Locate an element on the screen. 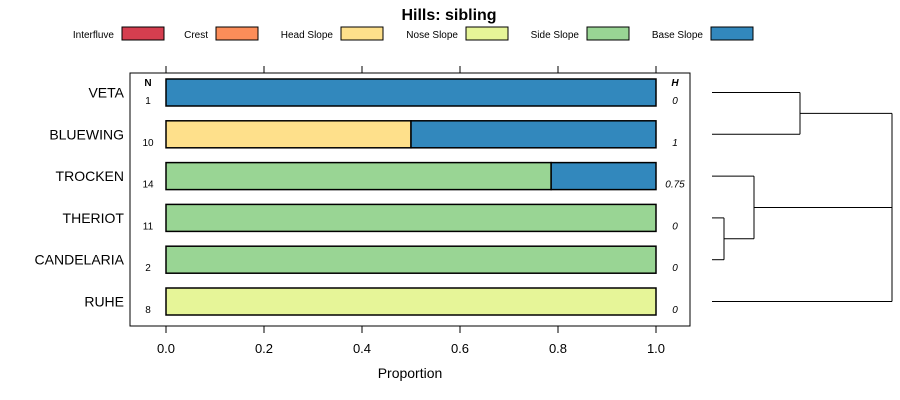 The width and height of the screenshot is (900, 400). n-value: 14 is located at coordinates (148, 185).